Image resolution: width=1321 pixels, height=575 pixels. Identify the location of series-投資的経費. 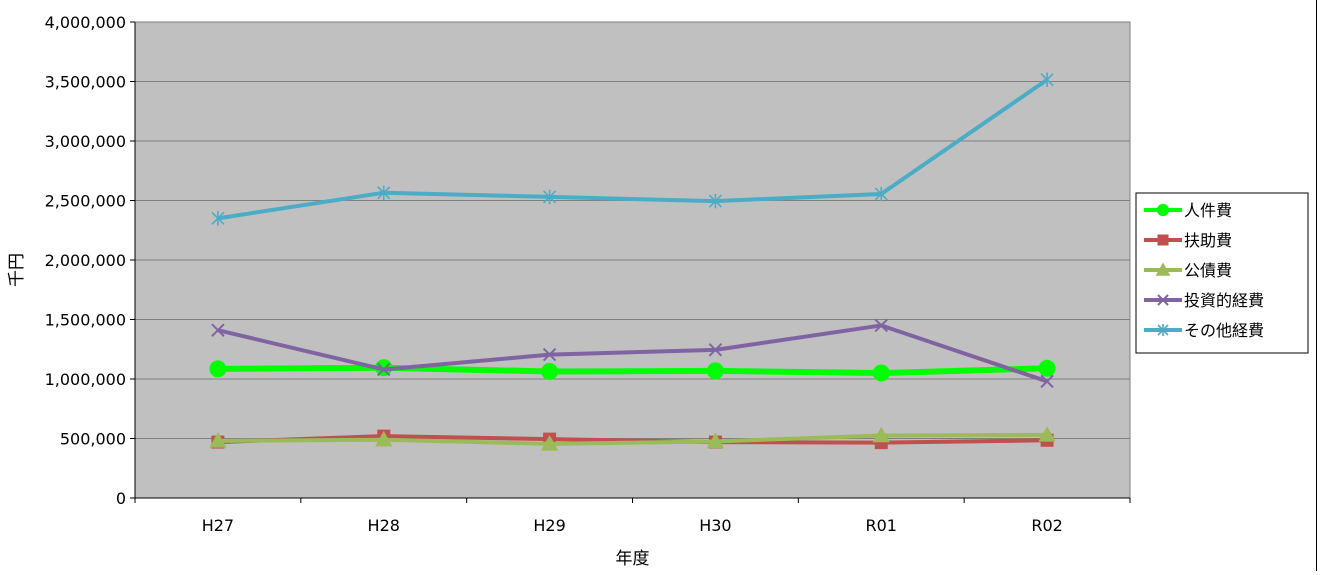
(632, 353).